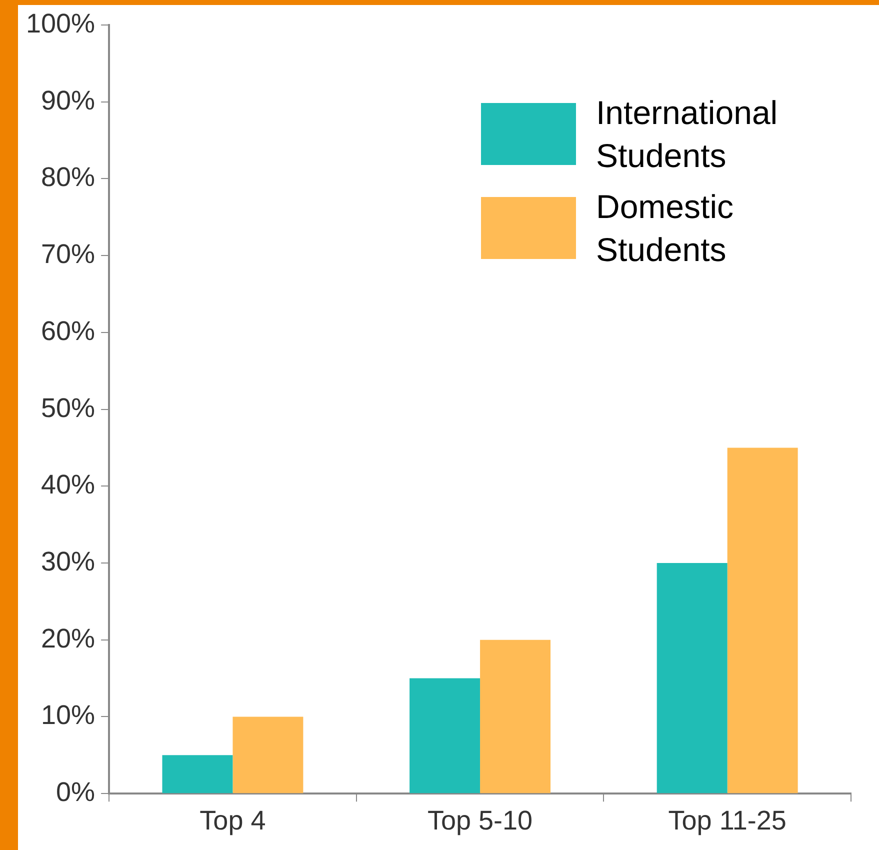 The width and height of the screenshot is (879, 850). I want to click on y-tick-label: 100%, so click(61, 23).